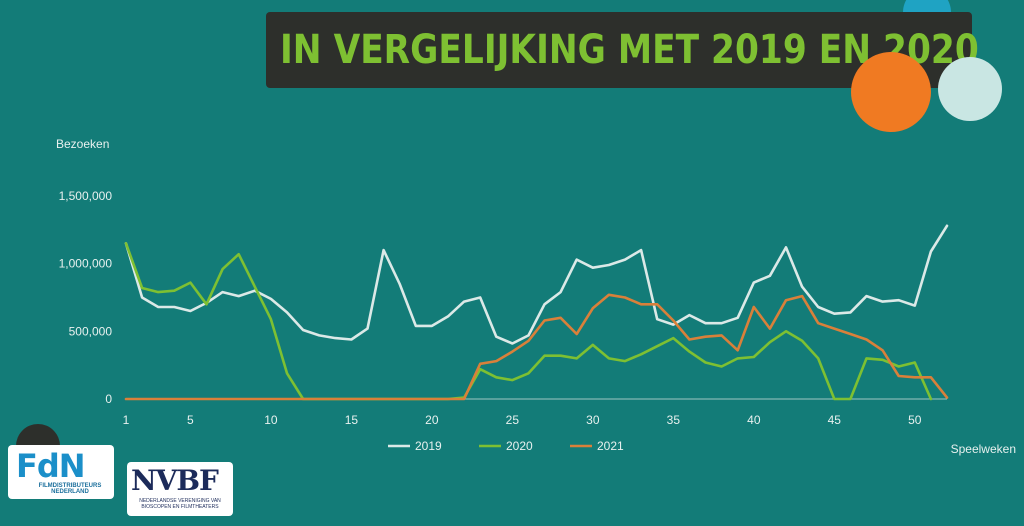 The height and width of the screenshot is (526, 1024). What do you see at coordinates (91, 331) in the screenshot?
I see `y-tick-label: 500,000` at bounding box center [91, 331].